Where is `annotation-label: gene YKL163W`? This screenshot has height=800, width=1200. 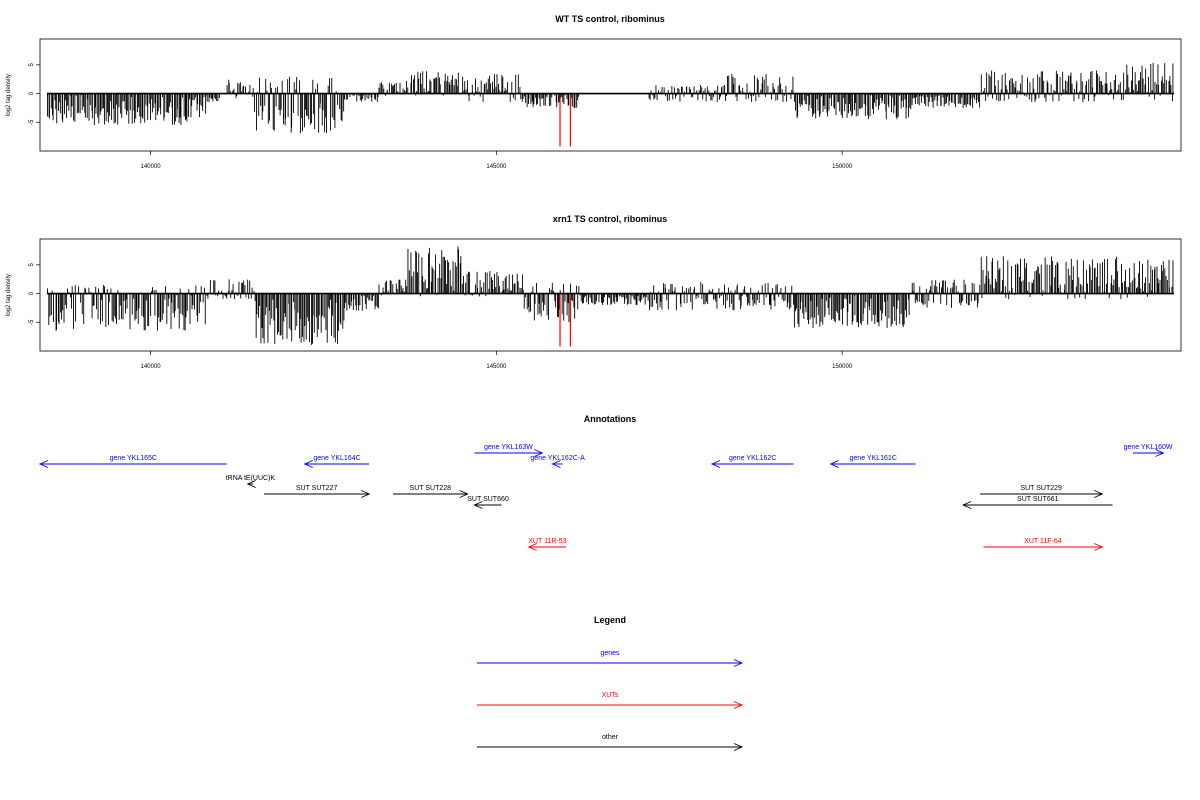 annotation-label: gene YKL163W is located at coordinates (508, 447).